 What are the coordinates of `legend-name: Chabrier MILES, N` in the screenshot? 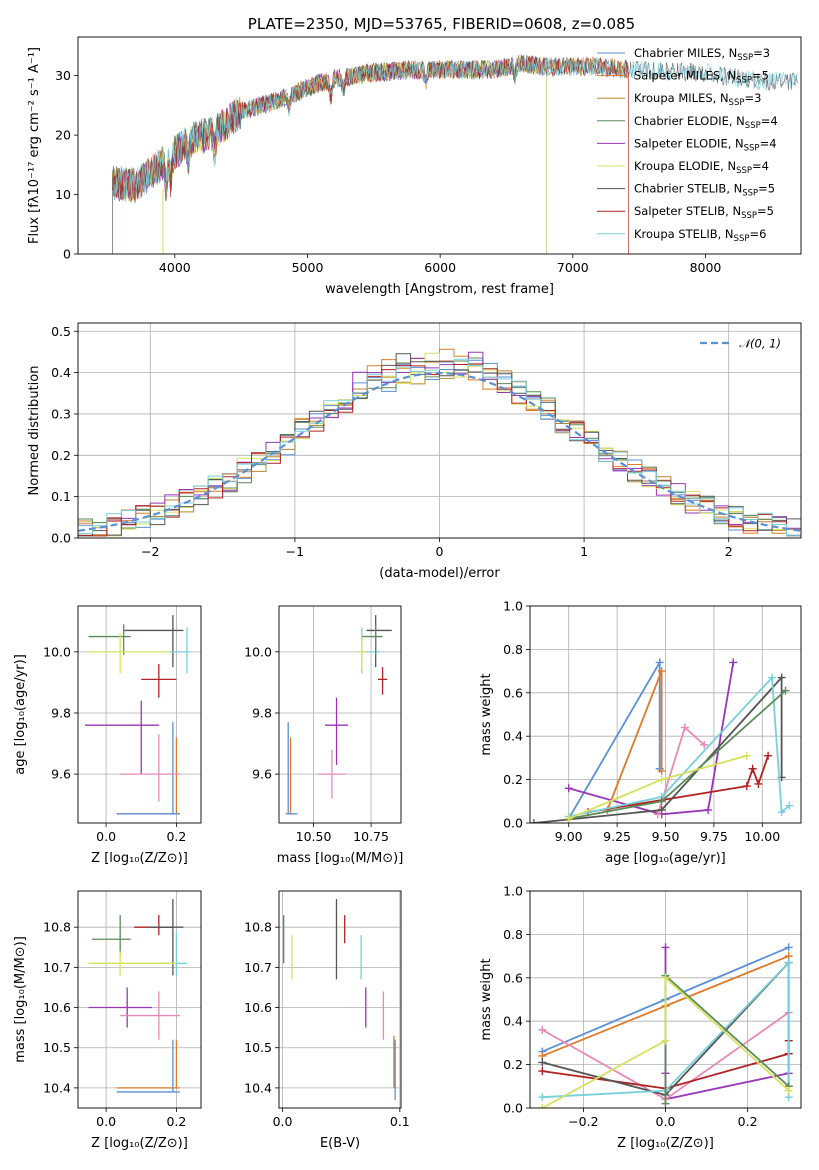 It's located at (685, 53).